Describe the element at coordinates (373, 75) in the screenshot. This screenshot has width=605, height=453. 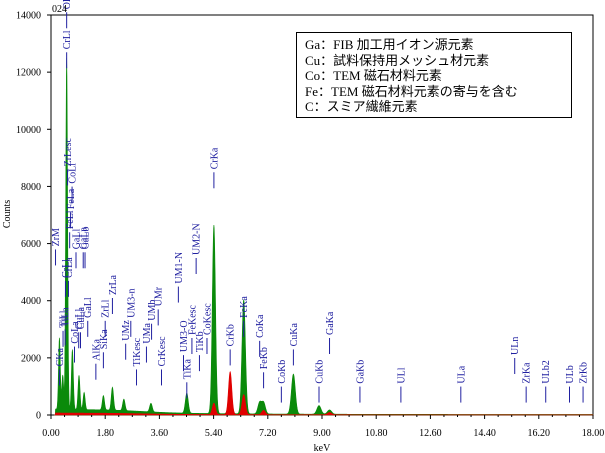
I see `legend-entry-co: Co：TEM 磁石材料元素` at that location.